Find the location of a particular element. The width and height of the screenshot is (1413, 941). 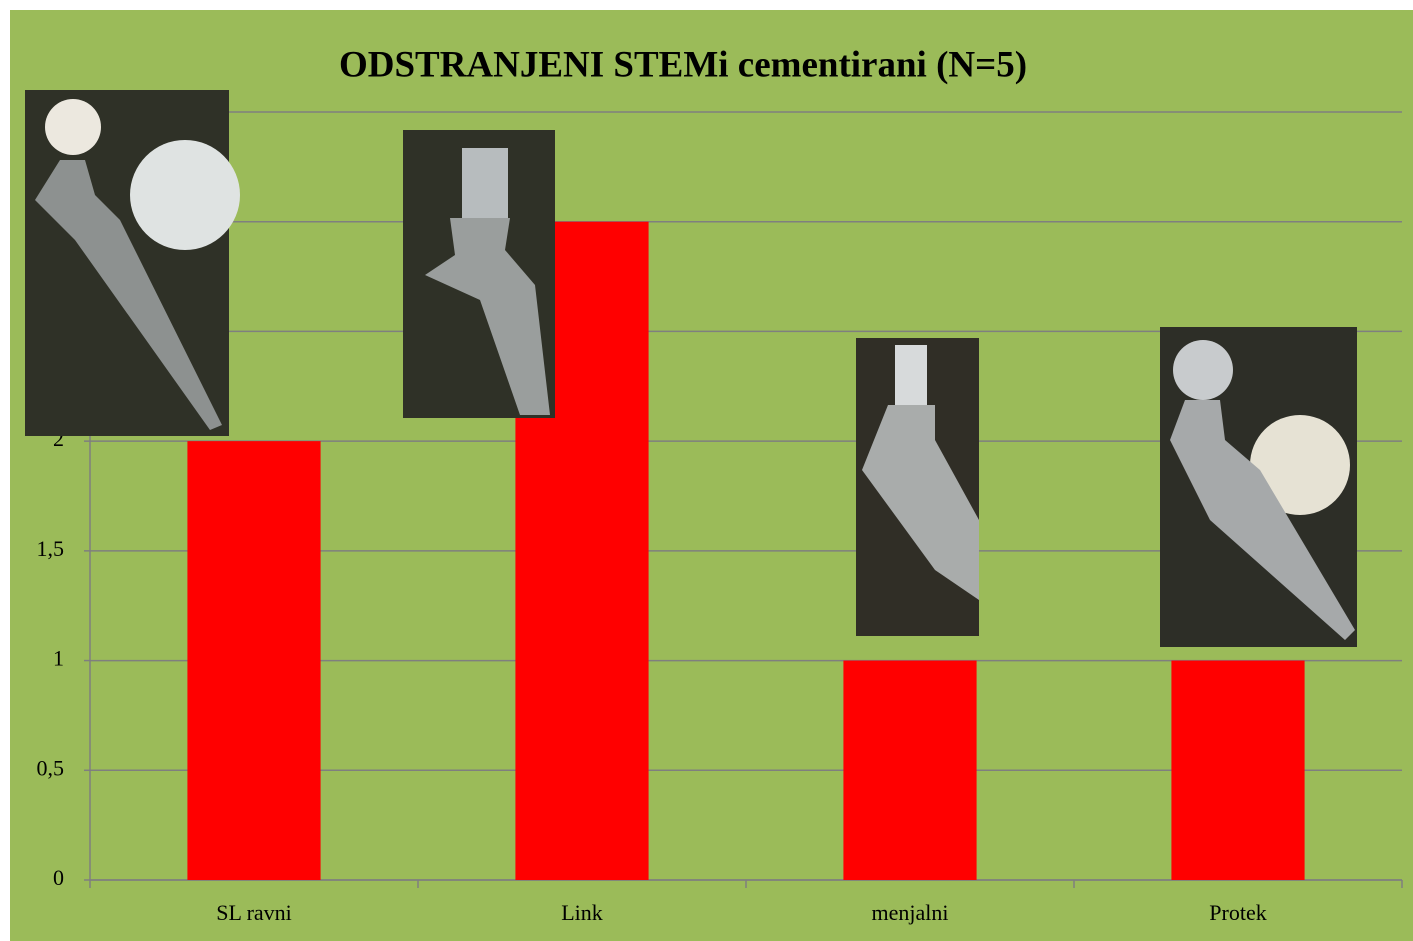

y-tick-label: 2 is located at coordinates (58, 438).